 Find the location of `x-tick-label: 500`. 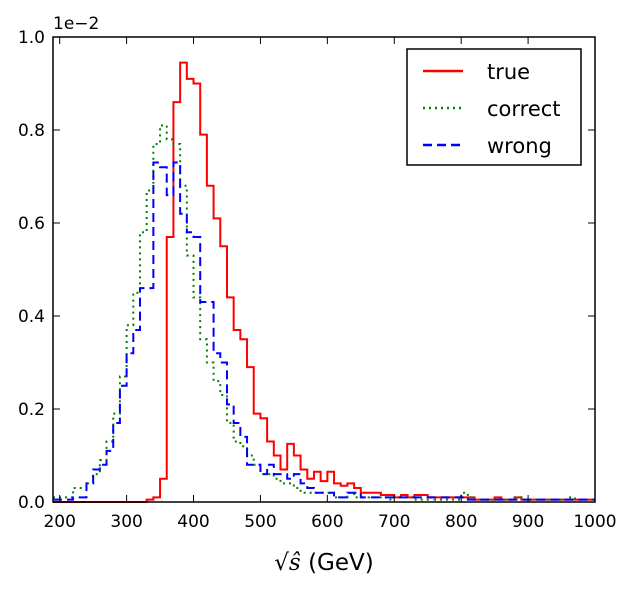

x-tick-label: 500 is located at coordinates (260, 522).